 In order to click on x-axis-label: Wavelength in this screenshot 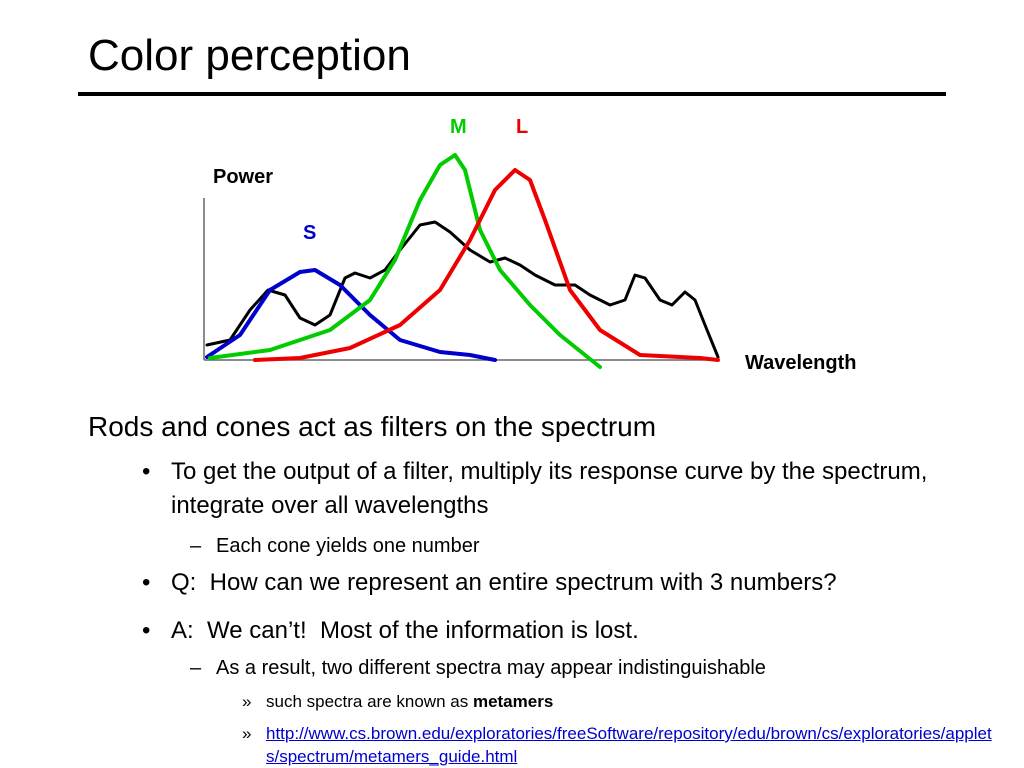, I will do `click(801, 363)`.